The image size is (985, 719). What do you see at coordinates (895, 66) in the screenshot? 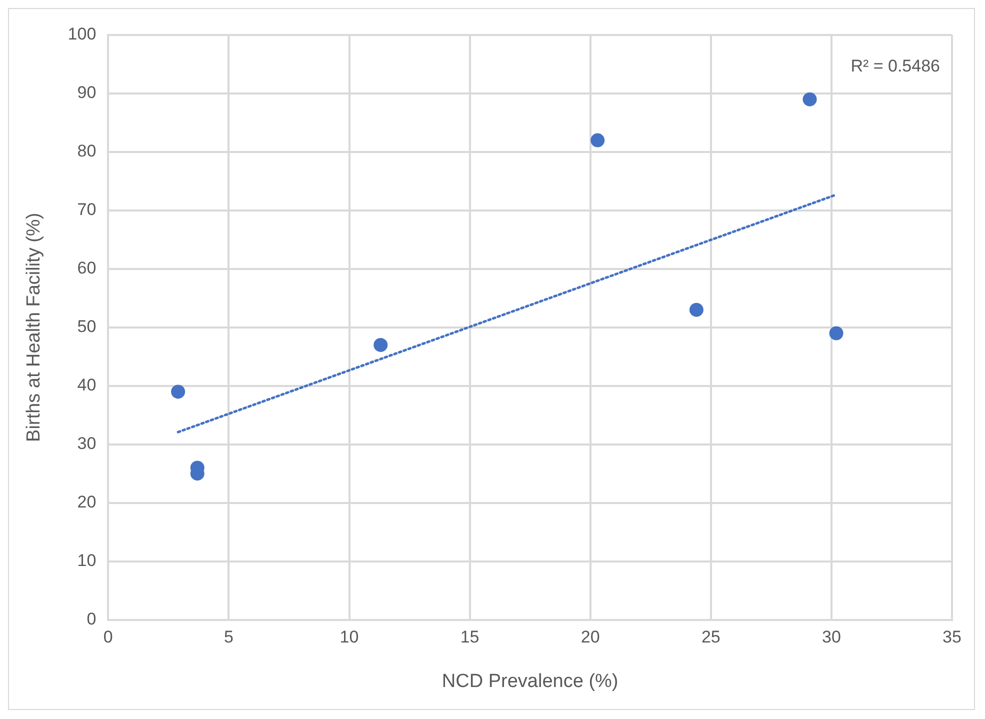
I see `annotation: R² = 0.5486` at bounding box center [895, 66].